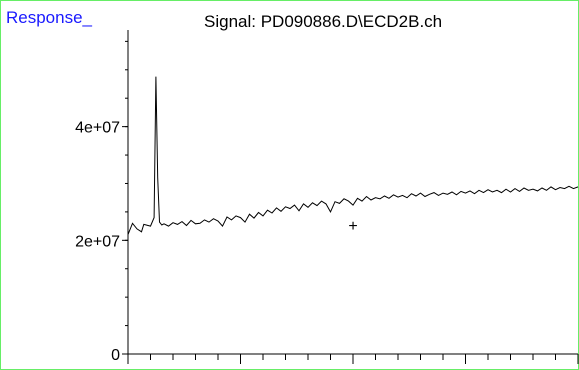 This screenshot has height=370, width=579. What do you see at coordinates (323, 21) in the screenshot?
I see `chart-title: Signal: PD090886.D\ECD2B.ch` at bounding box center [323, 21].